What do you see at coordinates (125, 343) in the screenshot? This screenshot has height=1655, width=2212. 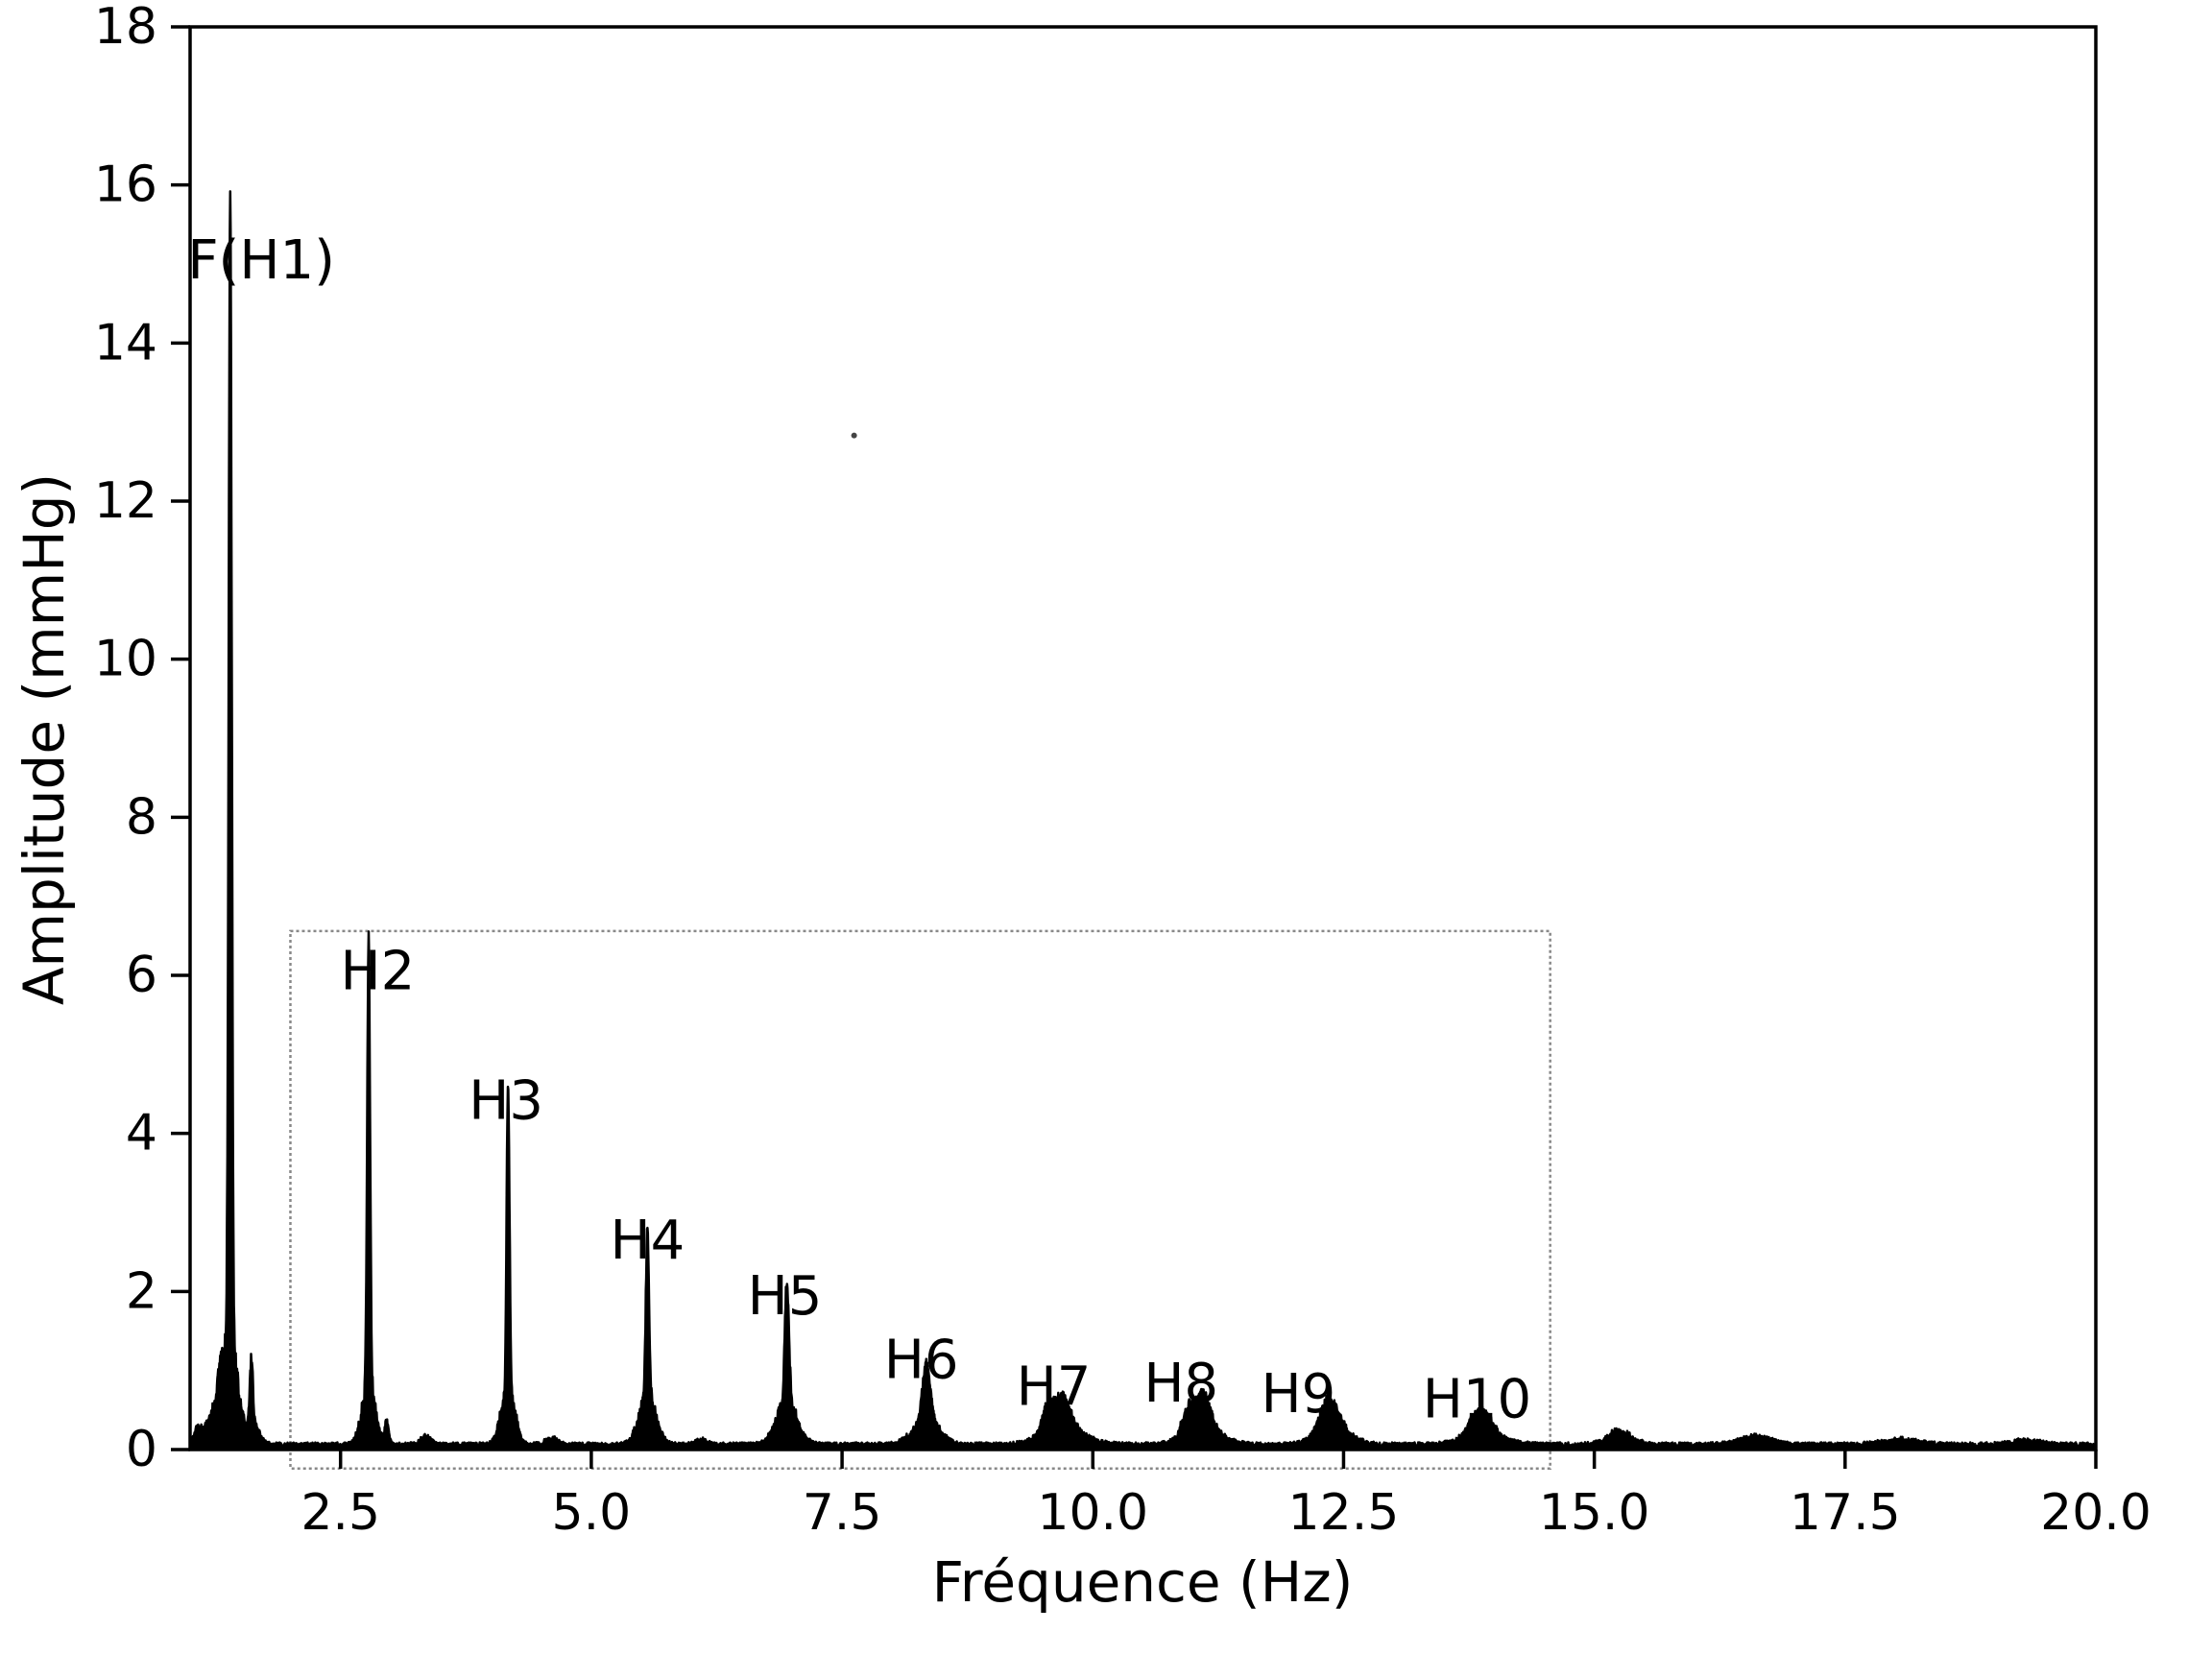 I see `y-tick-label: 14` at bounding box center [125, 343].